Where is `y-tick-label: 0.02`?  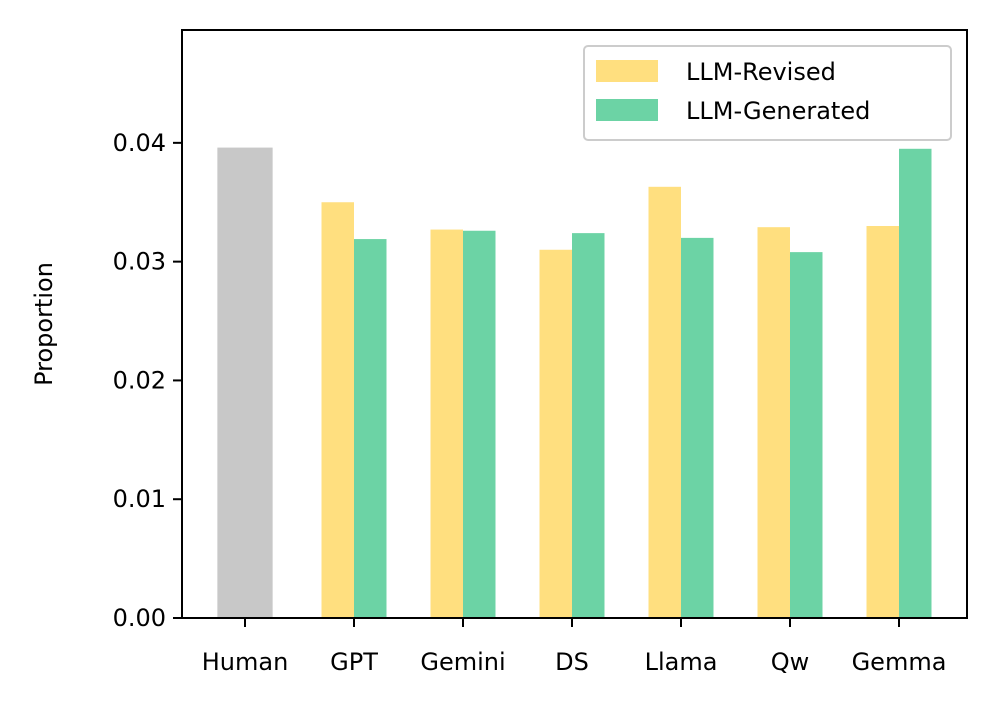 y-tick-label: 0.02 is located at coordinates (139, 380).